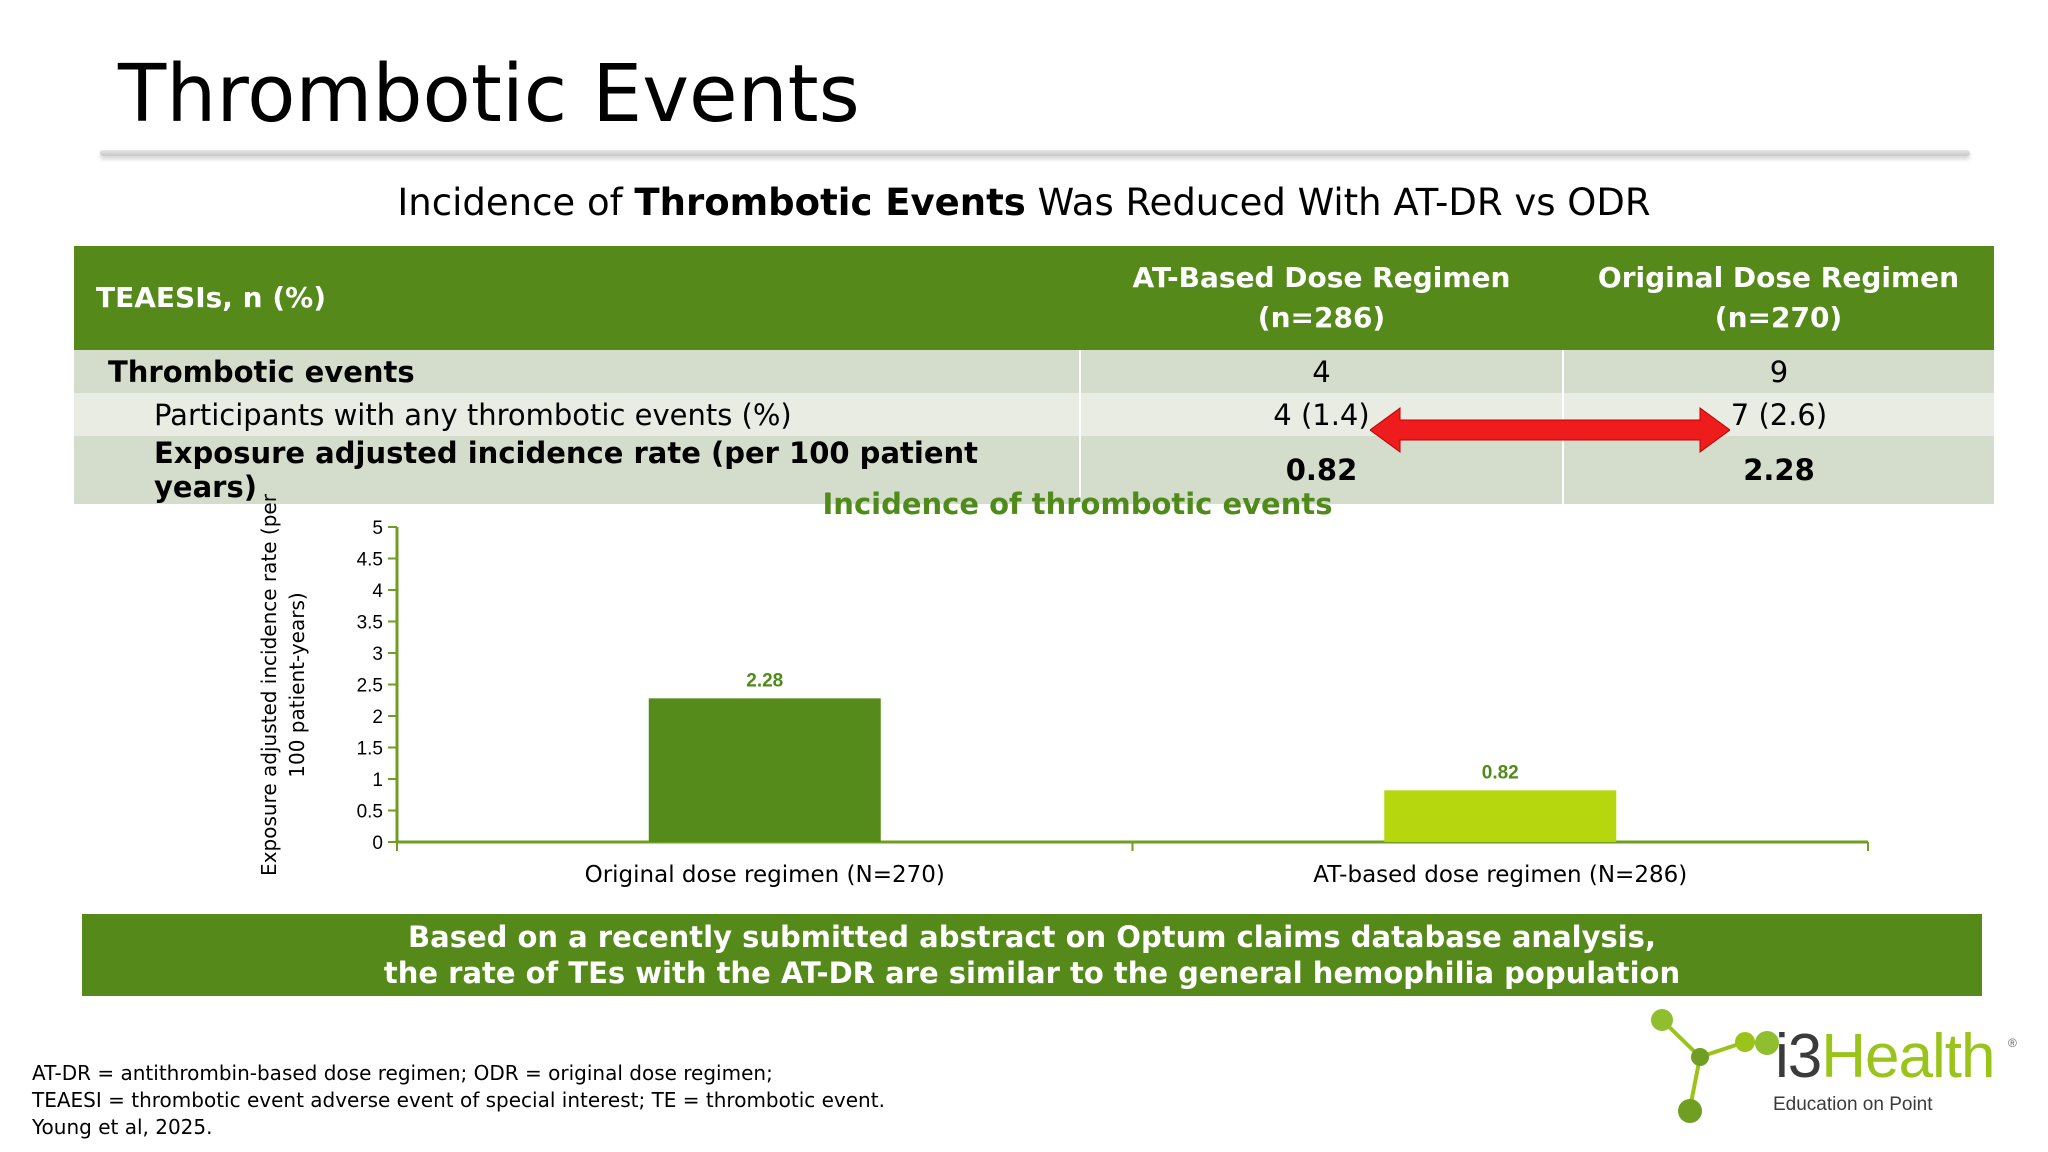 Image resolution: width=2048 pixels, height=1152 pixels. What do you see at coordinates (1077, 504) in the screenshot?
I see `chart-title: Incidence of thrombotic events` at bounding box center [1077, 504].